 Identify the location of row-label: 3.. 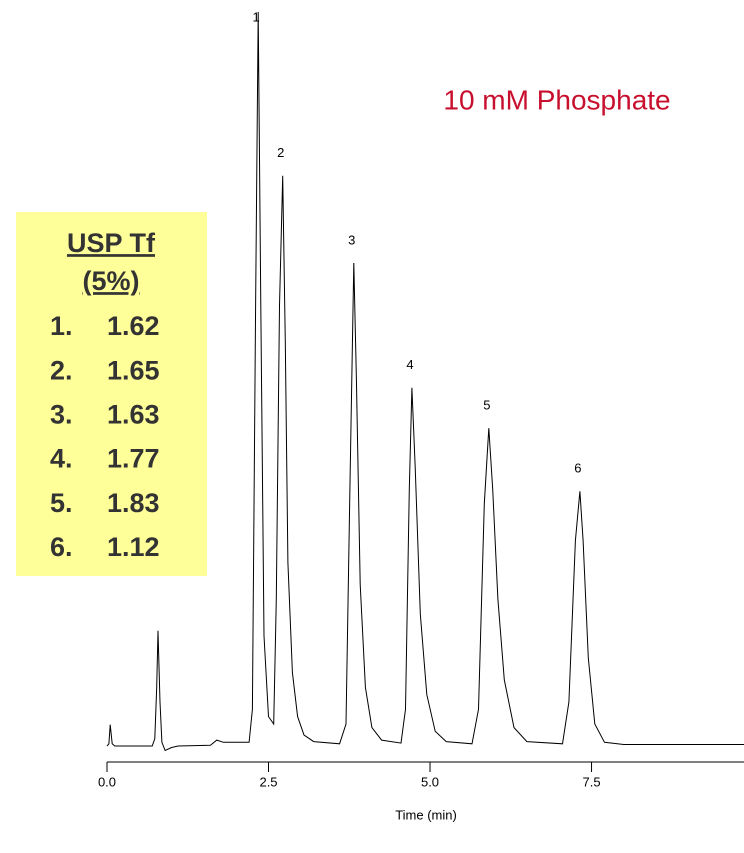
(61, 415).